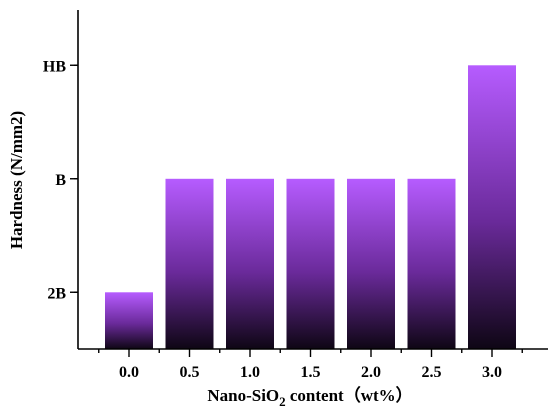 The width and height of the screenshot is (550, 414). What do you see at coordinates (56, 293) in the screenshot?
I see `y-tick-label: 2B` at bounding box center [56, 293].